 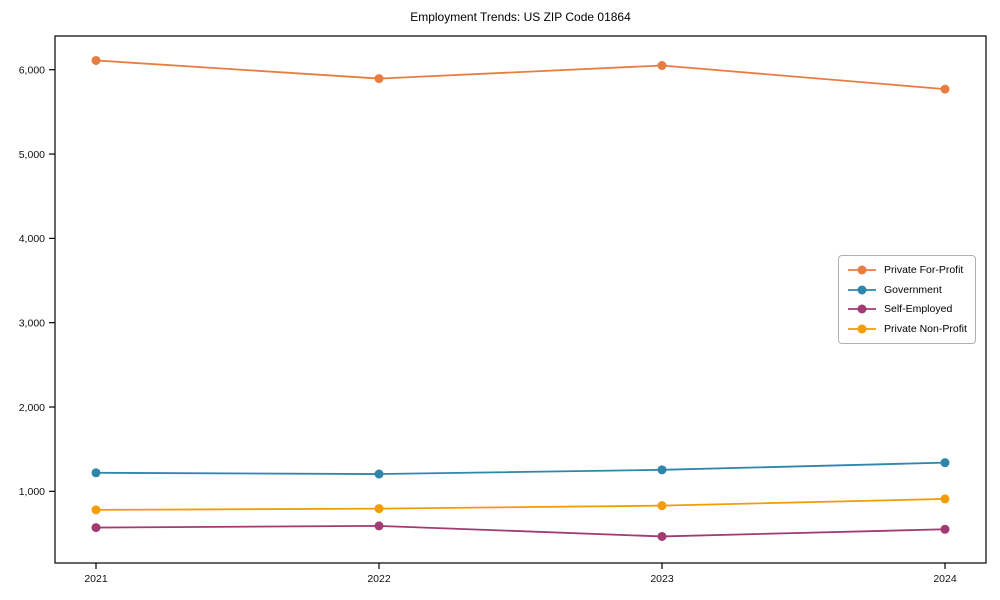 I want to click on y-tick-label: 1,000, so click(x=32, y=492).